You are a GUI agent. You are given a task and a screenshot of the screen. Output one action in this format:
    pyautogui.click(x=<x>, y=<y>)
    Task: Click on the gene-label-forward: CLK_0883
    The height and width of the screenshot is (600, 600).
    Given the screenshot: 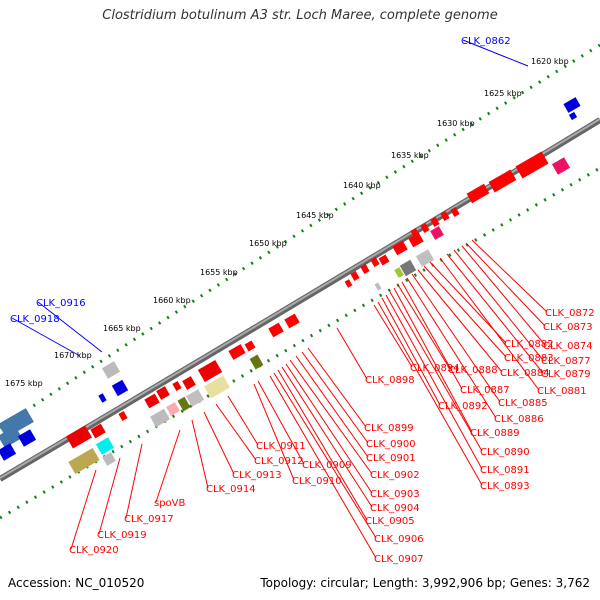 What is the action you would take?
    pyautogui.click(x=529, y=358)
    